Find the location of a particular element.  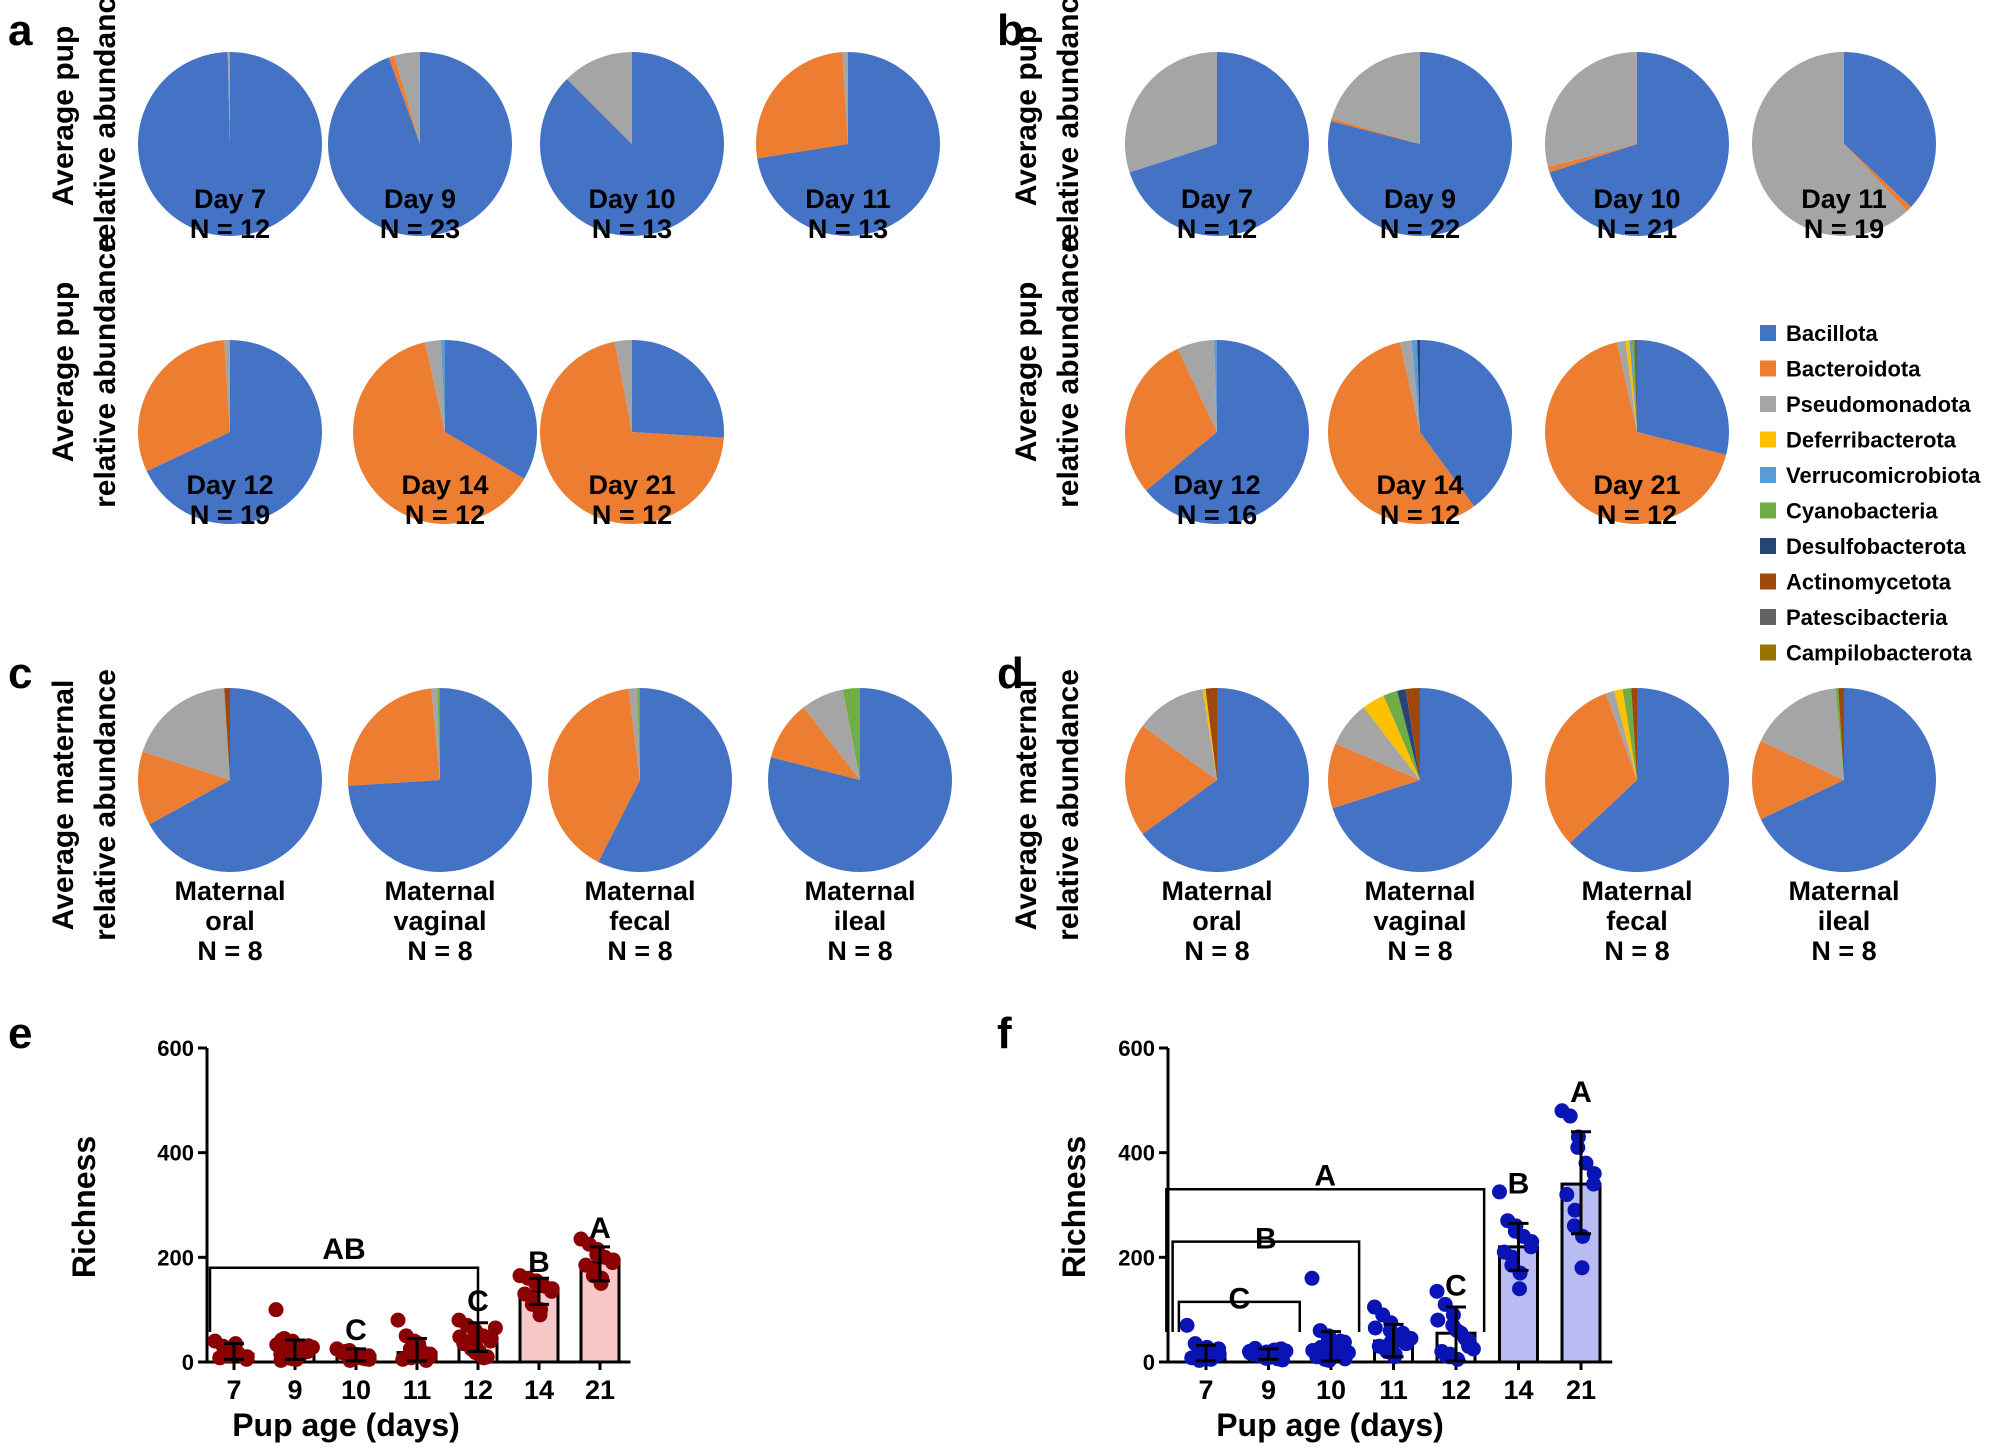

significance-letter: A is located at coordinates (1581, 1092).